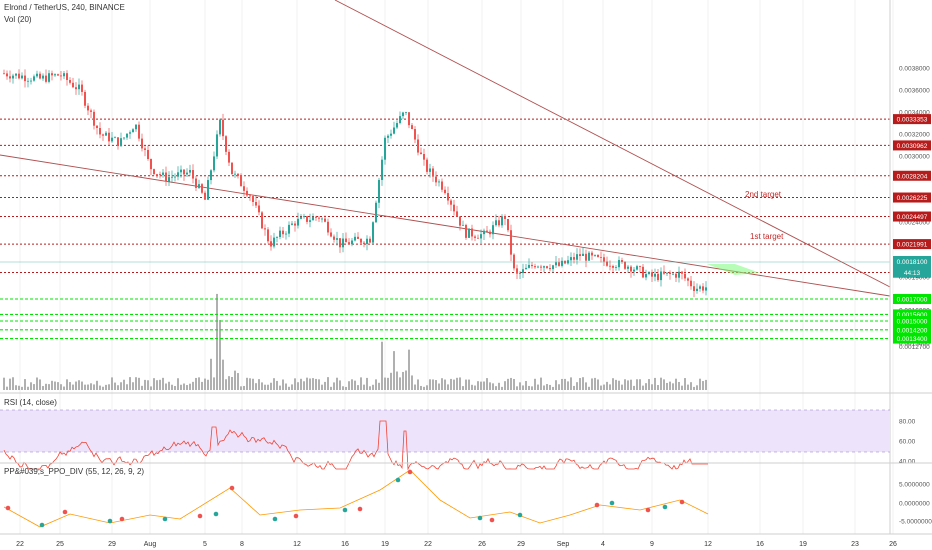 This screenshot has width=932, height=550. I want to click on ppo-title: PP&#039;s_PPO_DIV (55, 12, 26, 9, 2), so click(74, 471).